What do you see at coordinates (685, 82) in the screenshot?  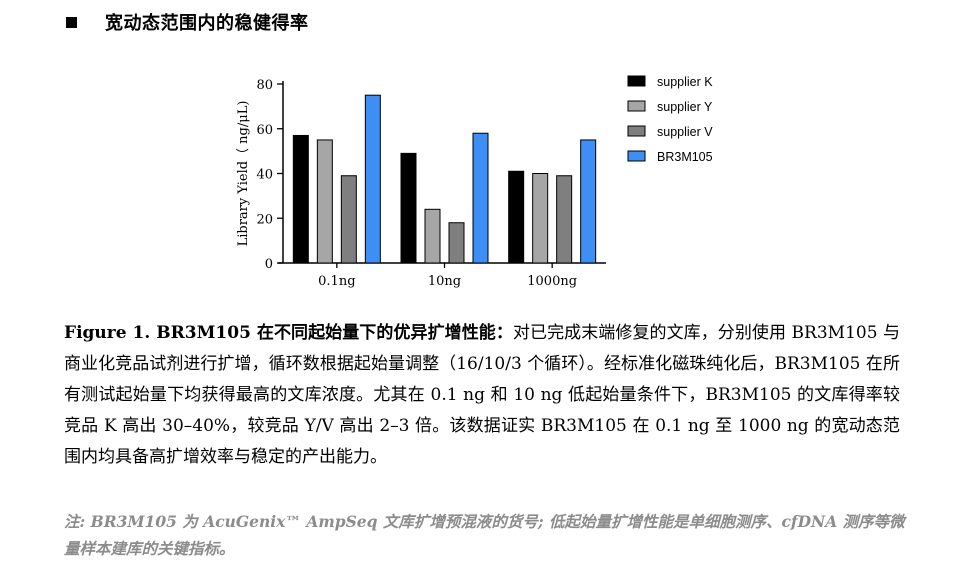 I see `legend-label: supplier K` at bounding box center [685, 82].